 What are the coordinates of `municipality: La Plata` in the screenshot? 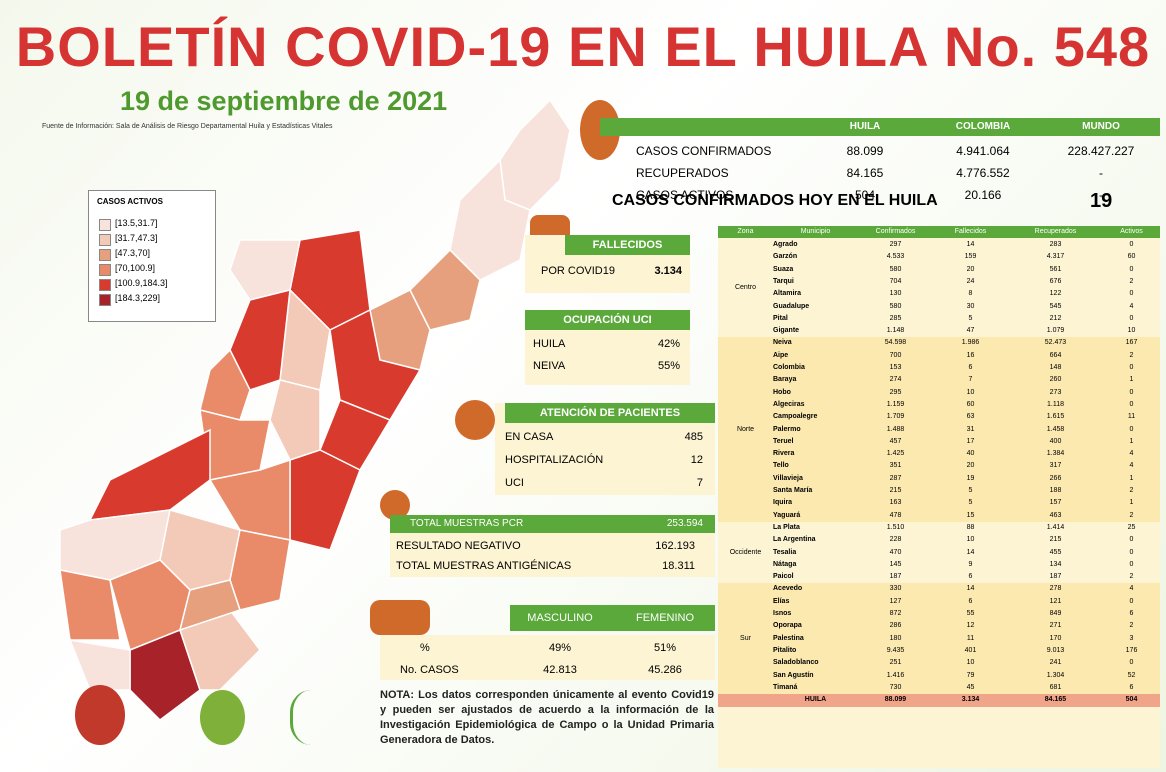 It's located at (786, 527).